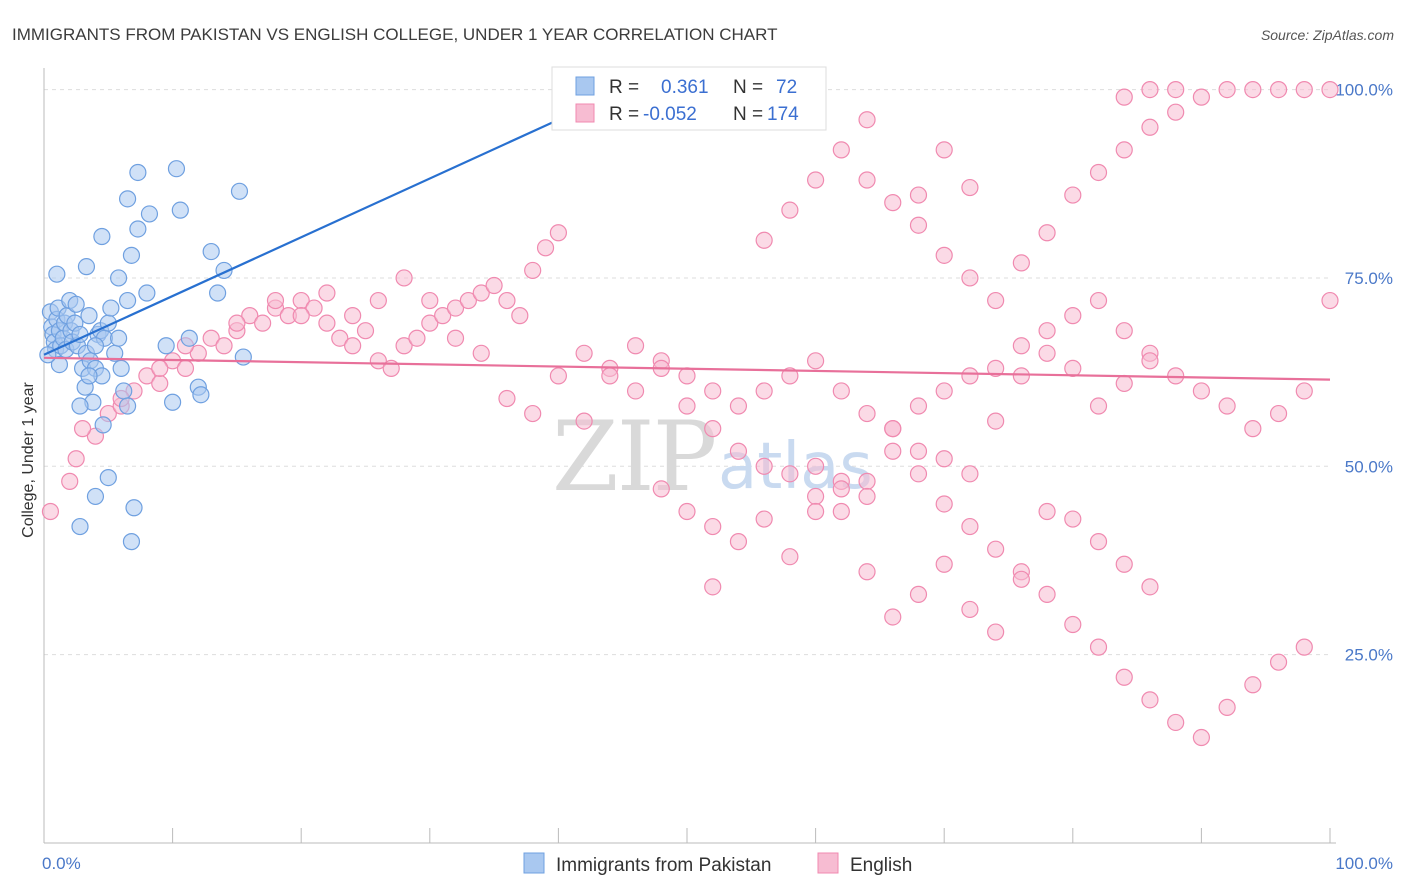 This screenshot has height=892, width=1406. I want to click on y-tick-label-25: 25.0%, so click(1369, 655).